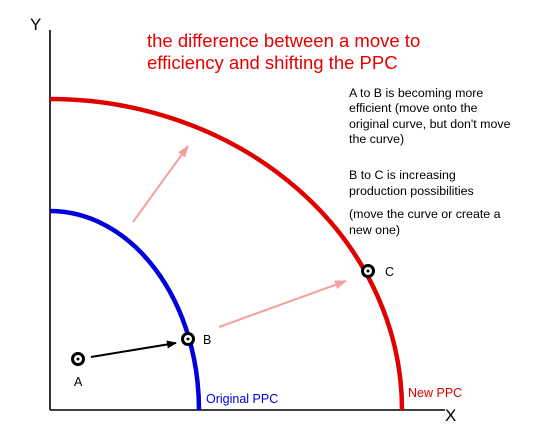  What do you see at coordinates (416, 93) in the screenshot?
I see `note-a-to-b-line-1: A to B is becoming more` at bounding box center [416, 93].